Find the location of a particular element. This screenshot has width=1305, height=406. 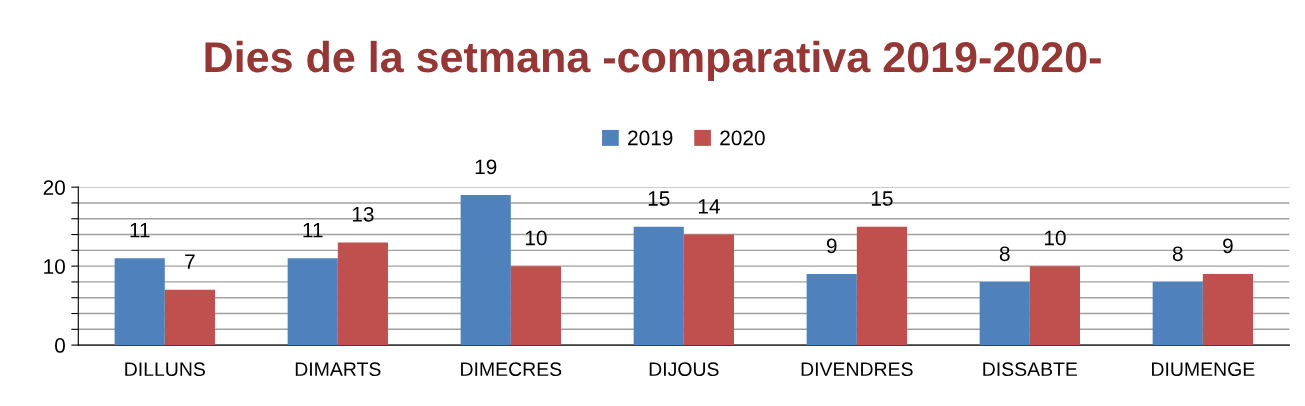

data-label: 19 is located at coordinates (486, 167).